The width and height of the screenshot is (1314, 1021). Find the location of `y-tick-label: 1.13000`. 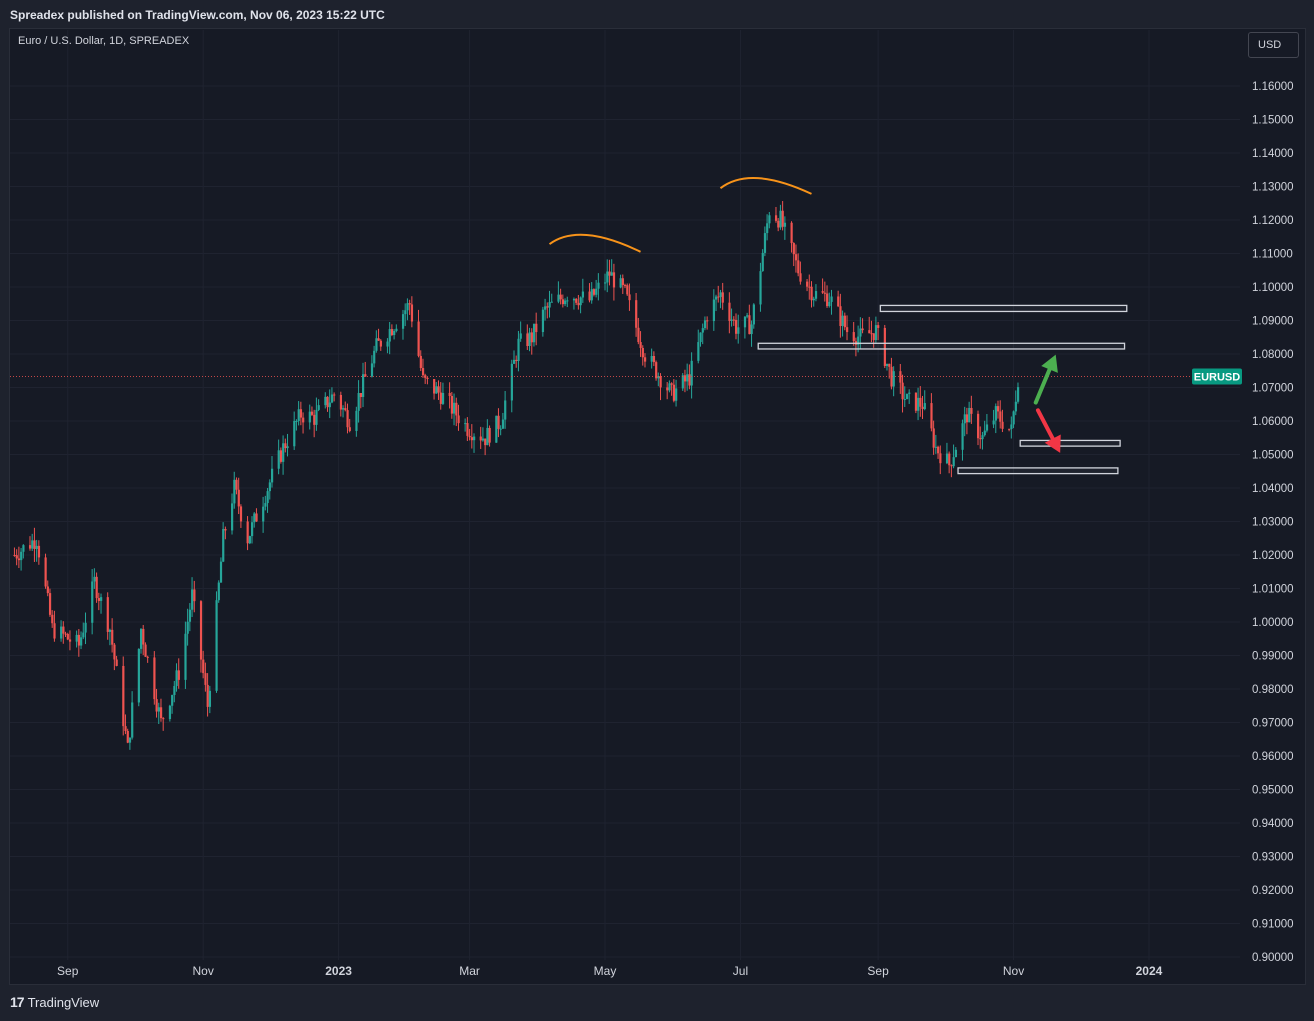

y-tick-label: 1.13000 is located at coordinates (1273, 188).